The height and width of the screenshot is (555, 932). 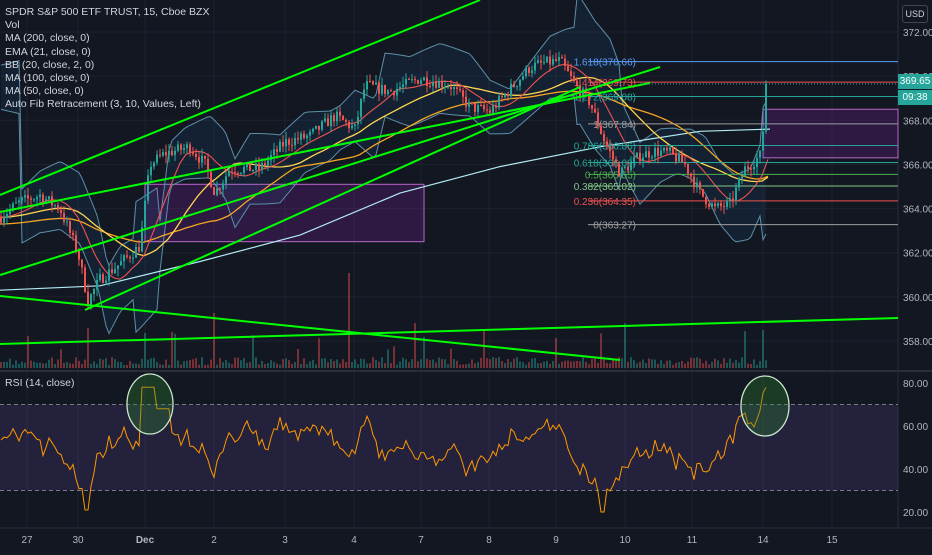 I want to click on indicator-ema21: EMA (21, close, 0), so click(x=48, y=51).